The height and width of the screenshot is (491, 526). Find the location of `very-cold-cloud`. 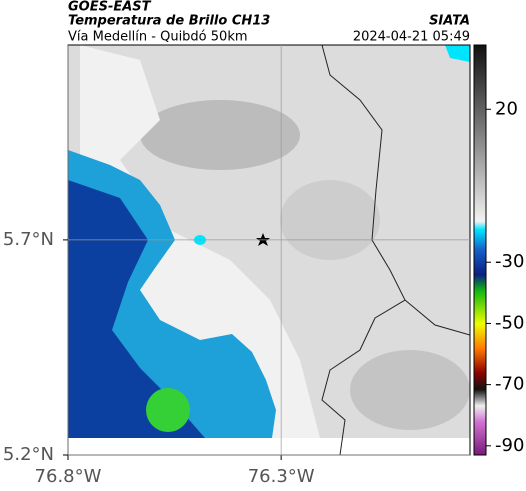

very-cold-cloud is located at coordinates (168, 410).